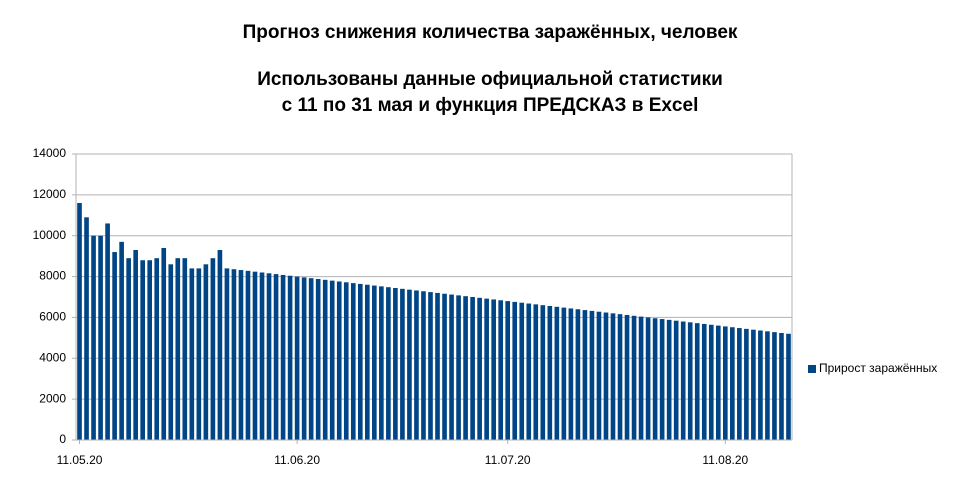 The width and height of the screenshot is (980, 491). I want to click on x-tick-label: 11.06.20, so click(297, 460).